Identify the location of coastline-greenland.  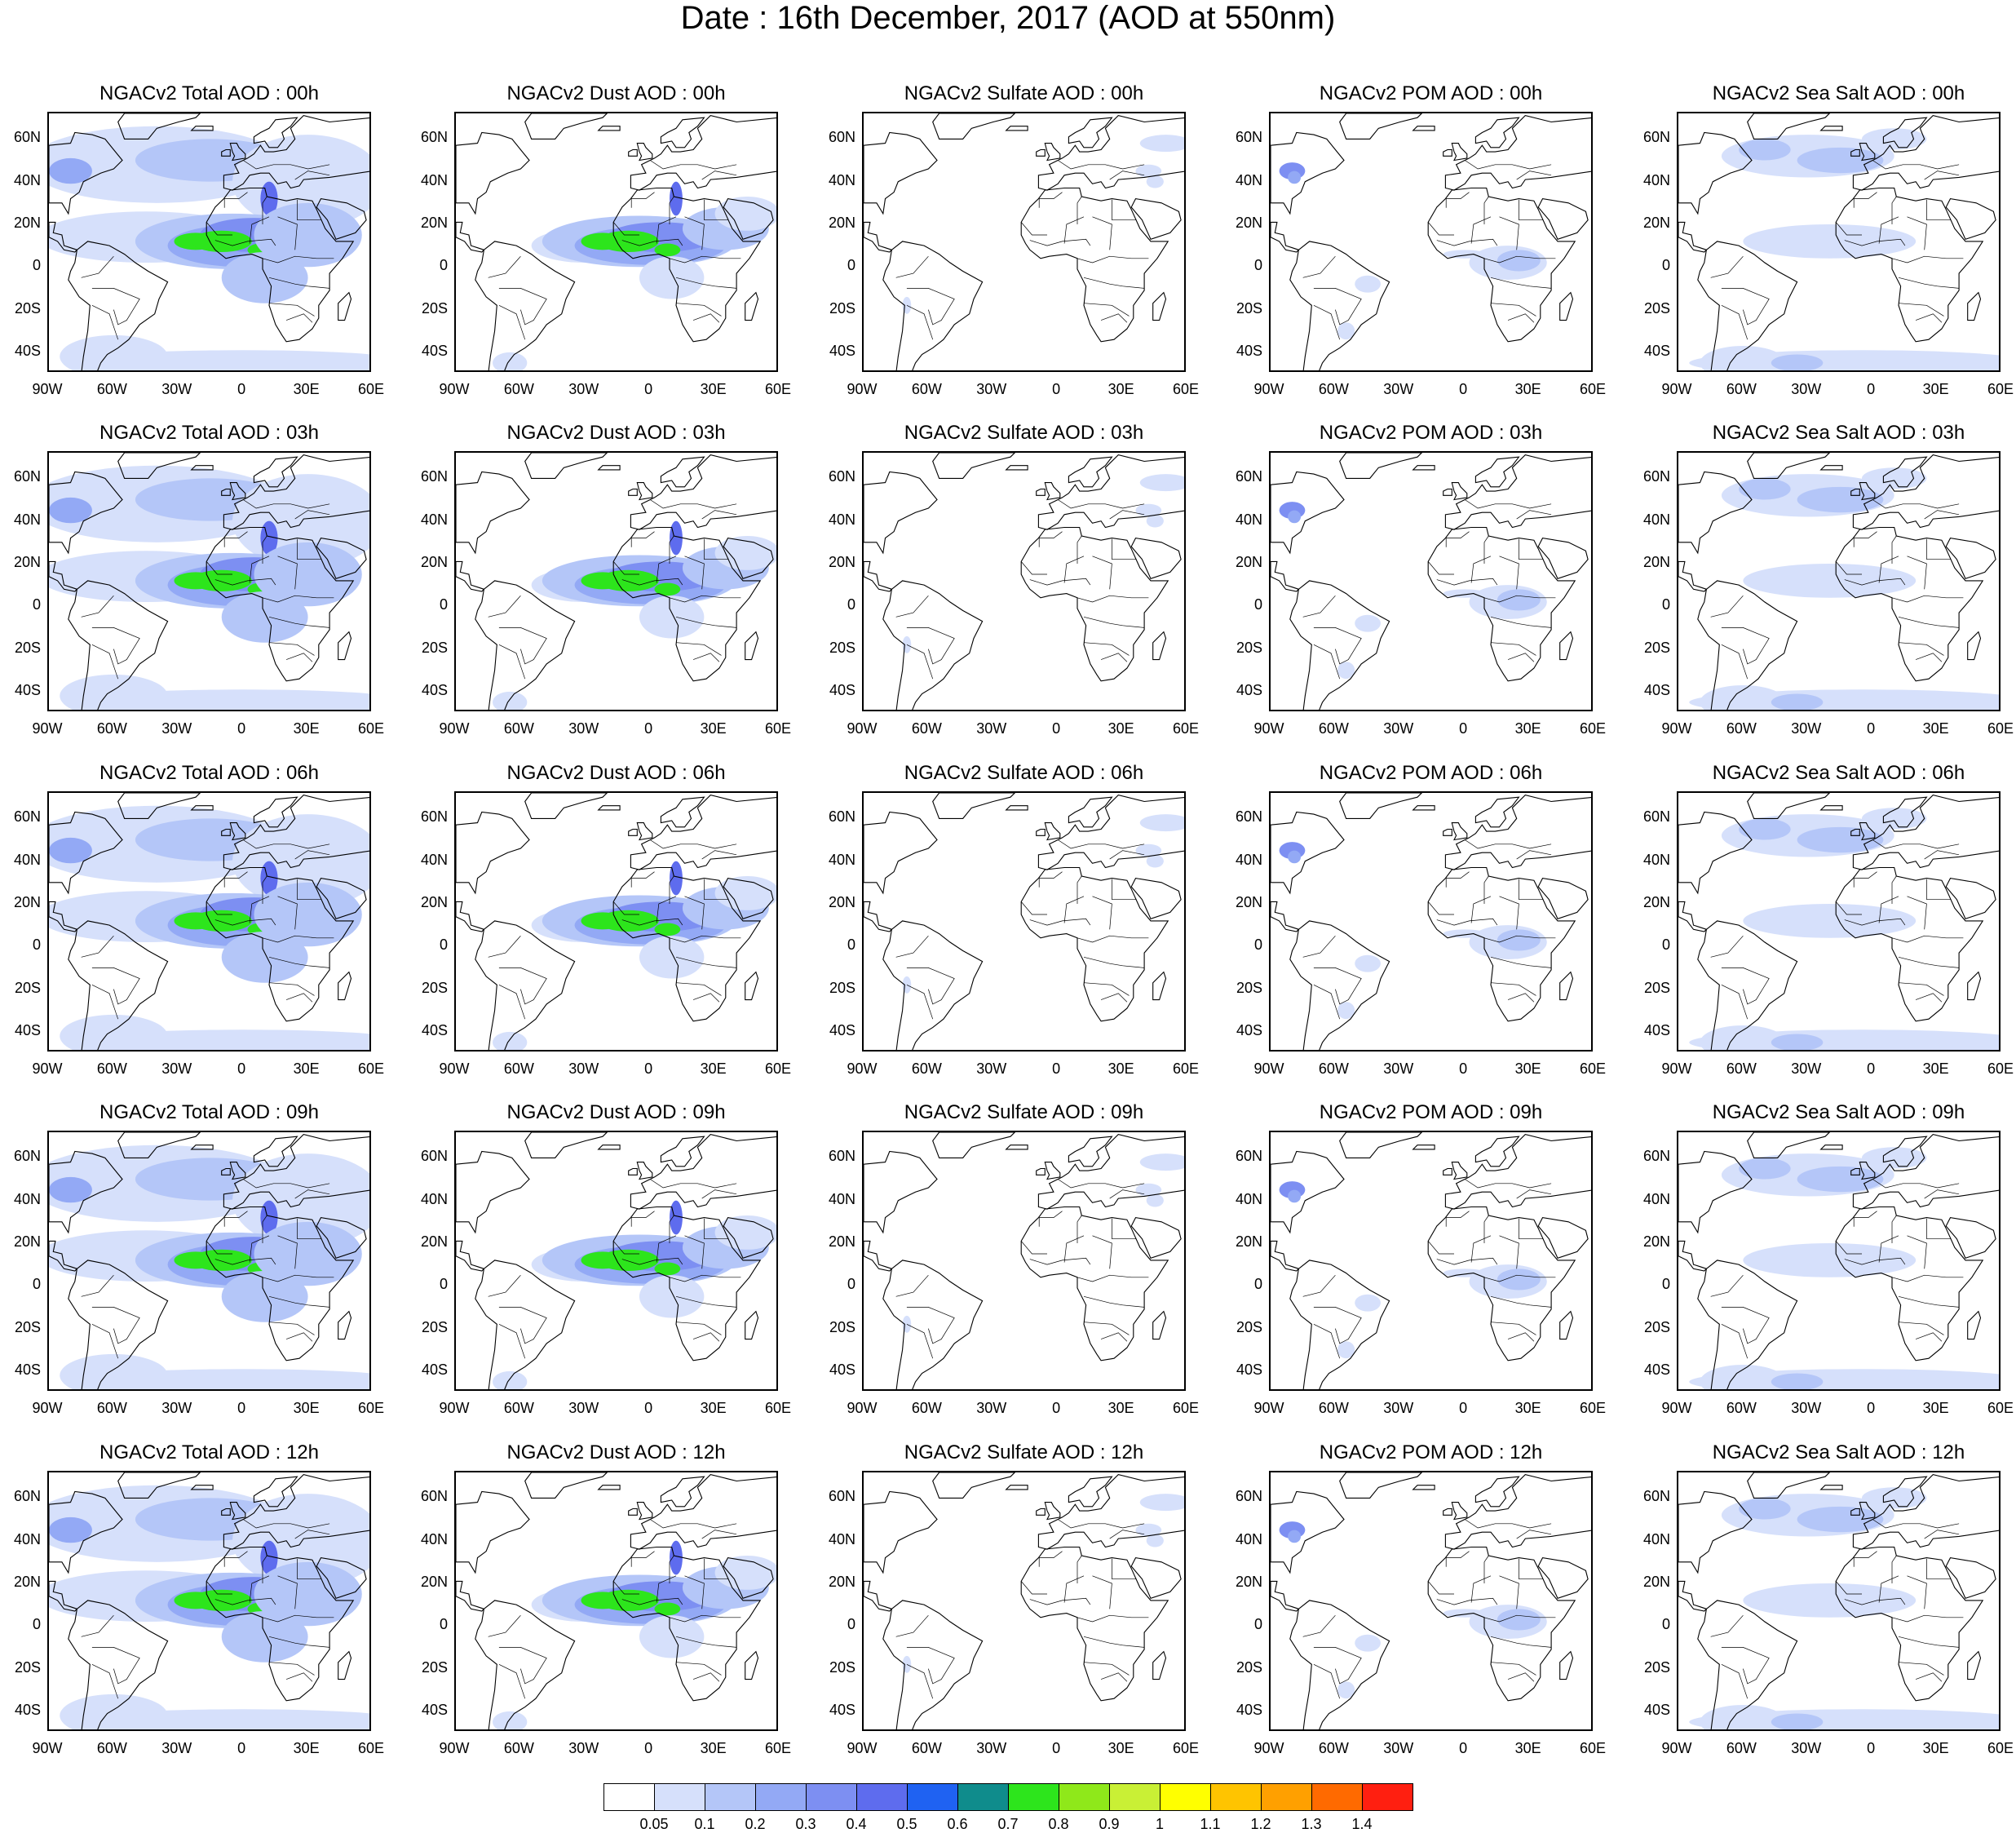
(1789, 466).